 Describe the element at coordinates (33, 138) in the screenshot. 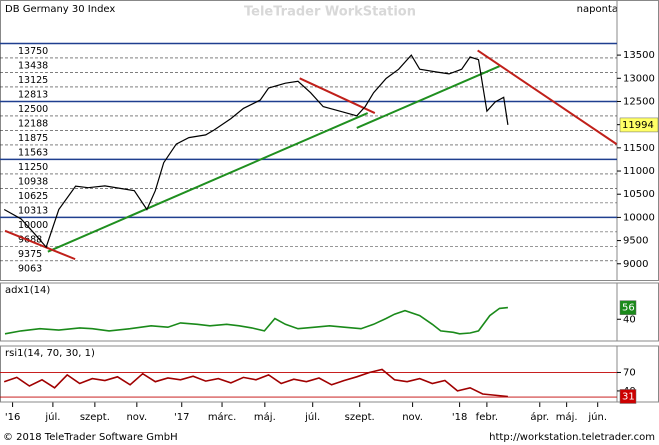

I see `level-label: 11875` at that location.